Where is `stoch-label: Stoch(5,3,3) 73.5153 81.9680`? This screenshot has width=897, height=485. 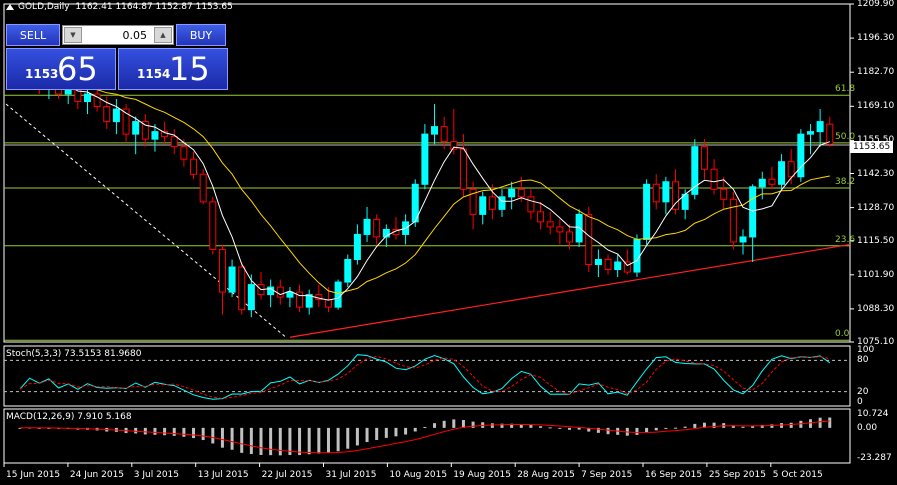 stoch-label: Stoch(5,3,3) 73.5153 81.9680 is located at coordinates (74, 354).